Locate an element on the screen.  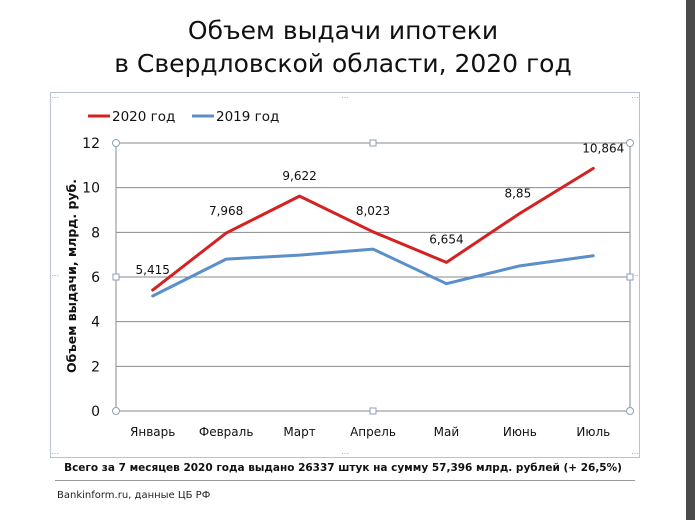
x-tick-label: Июль is located at coordinates (593, 432).